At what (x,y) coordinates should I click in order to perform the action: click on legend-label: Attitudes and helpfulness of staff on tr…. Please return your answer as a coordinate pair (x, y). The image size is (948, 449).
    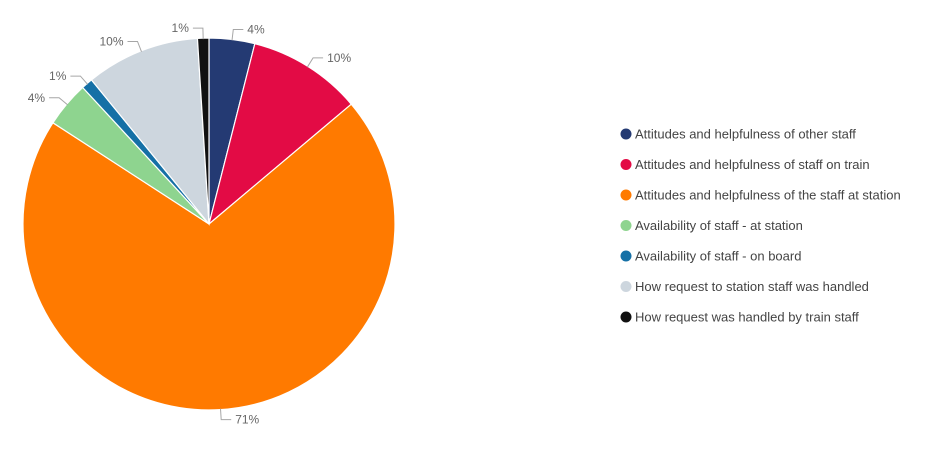
    Looking at the image, I should click on (752, 164).